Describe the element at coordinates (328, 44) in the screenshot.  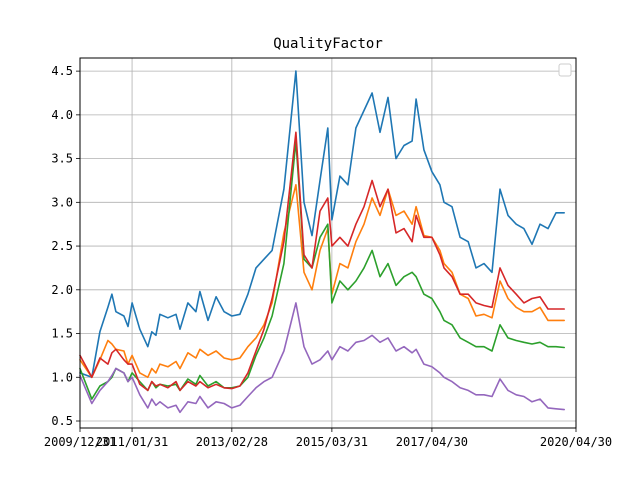
I see `chart-title: QualityFactor` at that location.